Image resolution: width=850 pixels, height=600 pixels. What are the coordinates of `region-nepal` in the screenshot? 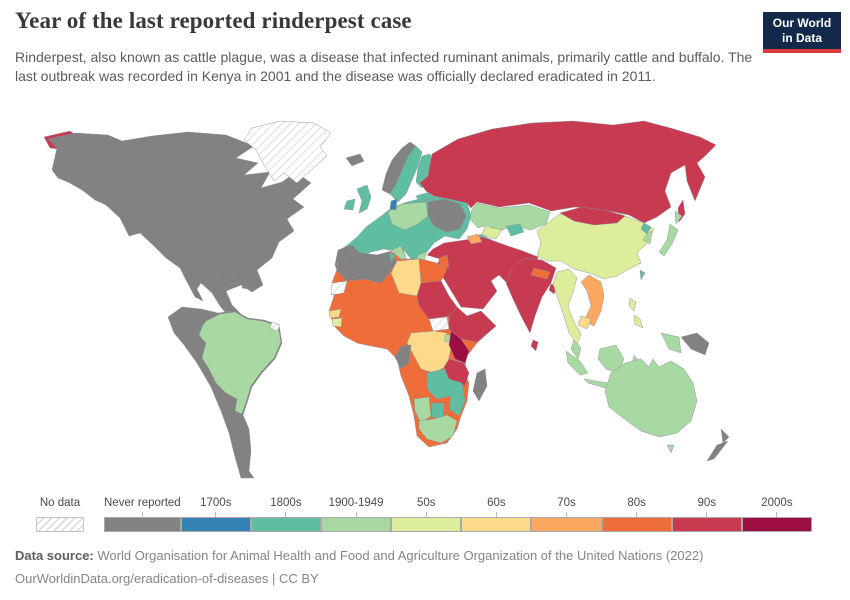 It's located at (540, 273).